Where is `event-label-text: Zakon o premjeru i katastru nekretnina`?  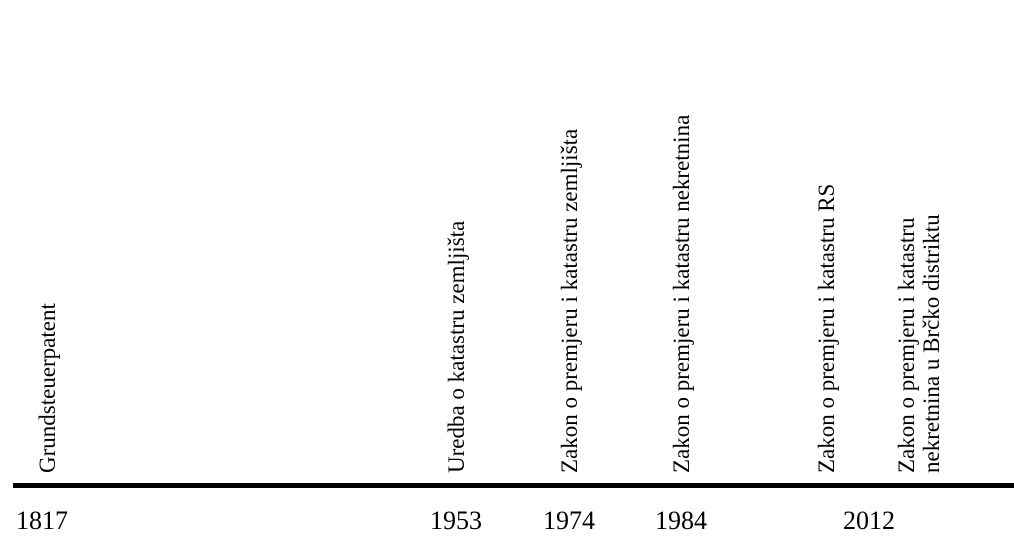 event-label-text: Zakon o premjeru i katastru nekretnina is located at coordinates (681, 293).